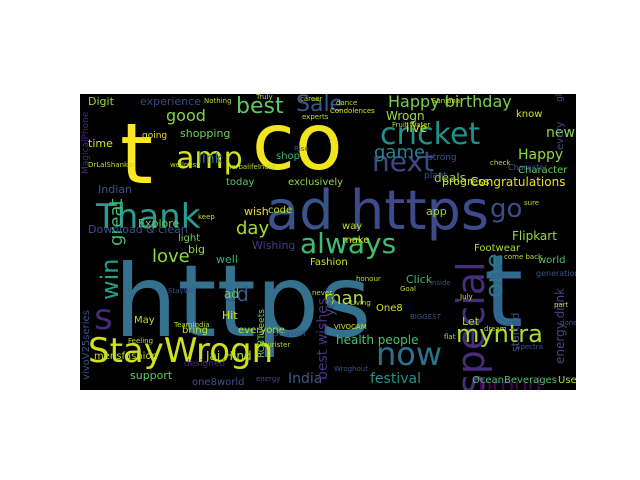 Image resolution: width=640 pixels, height=480 pixels. Describe the element at coordinates (136, 154) in the screenshot. I see `word-t-3: t` at that location.